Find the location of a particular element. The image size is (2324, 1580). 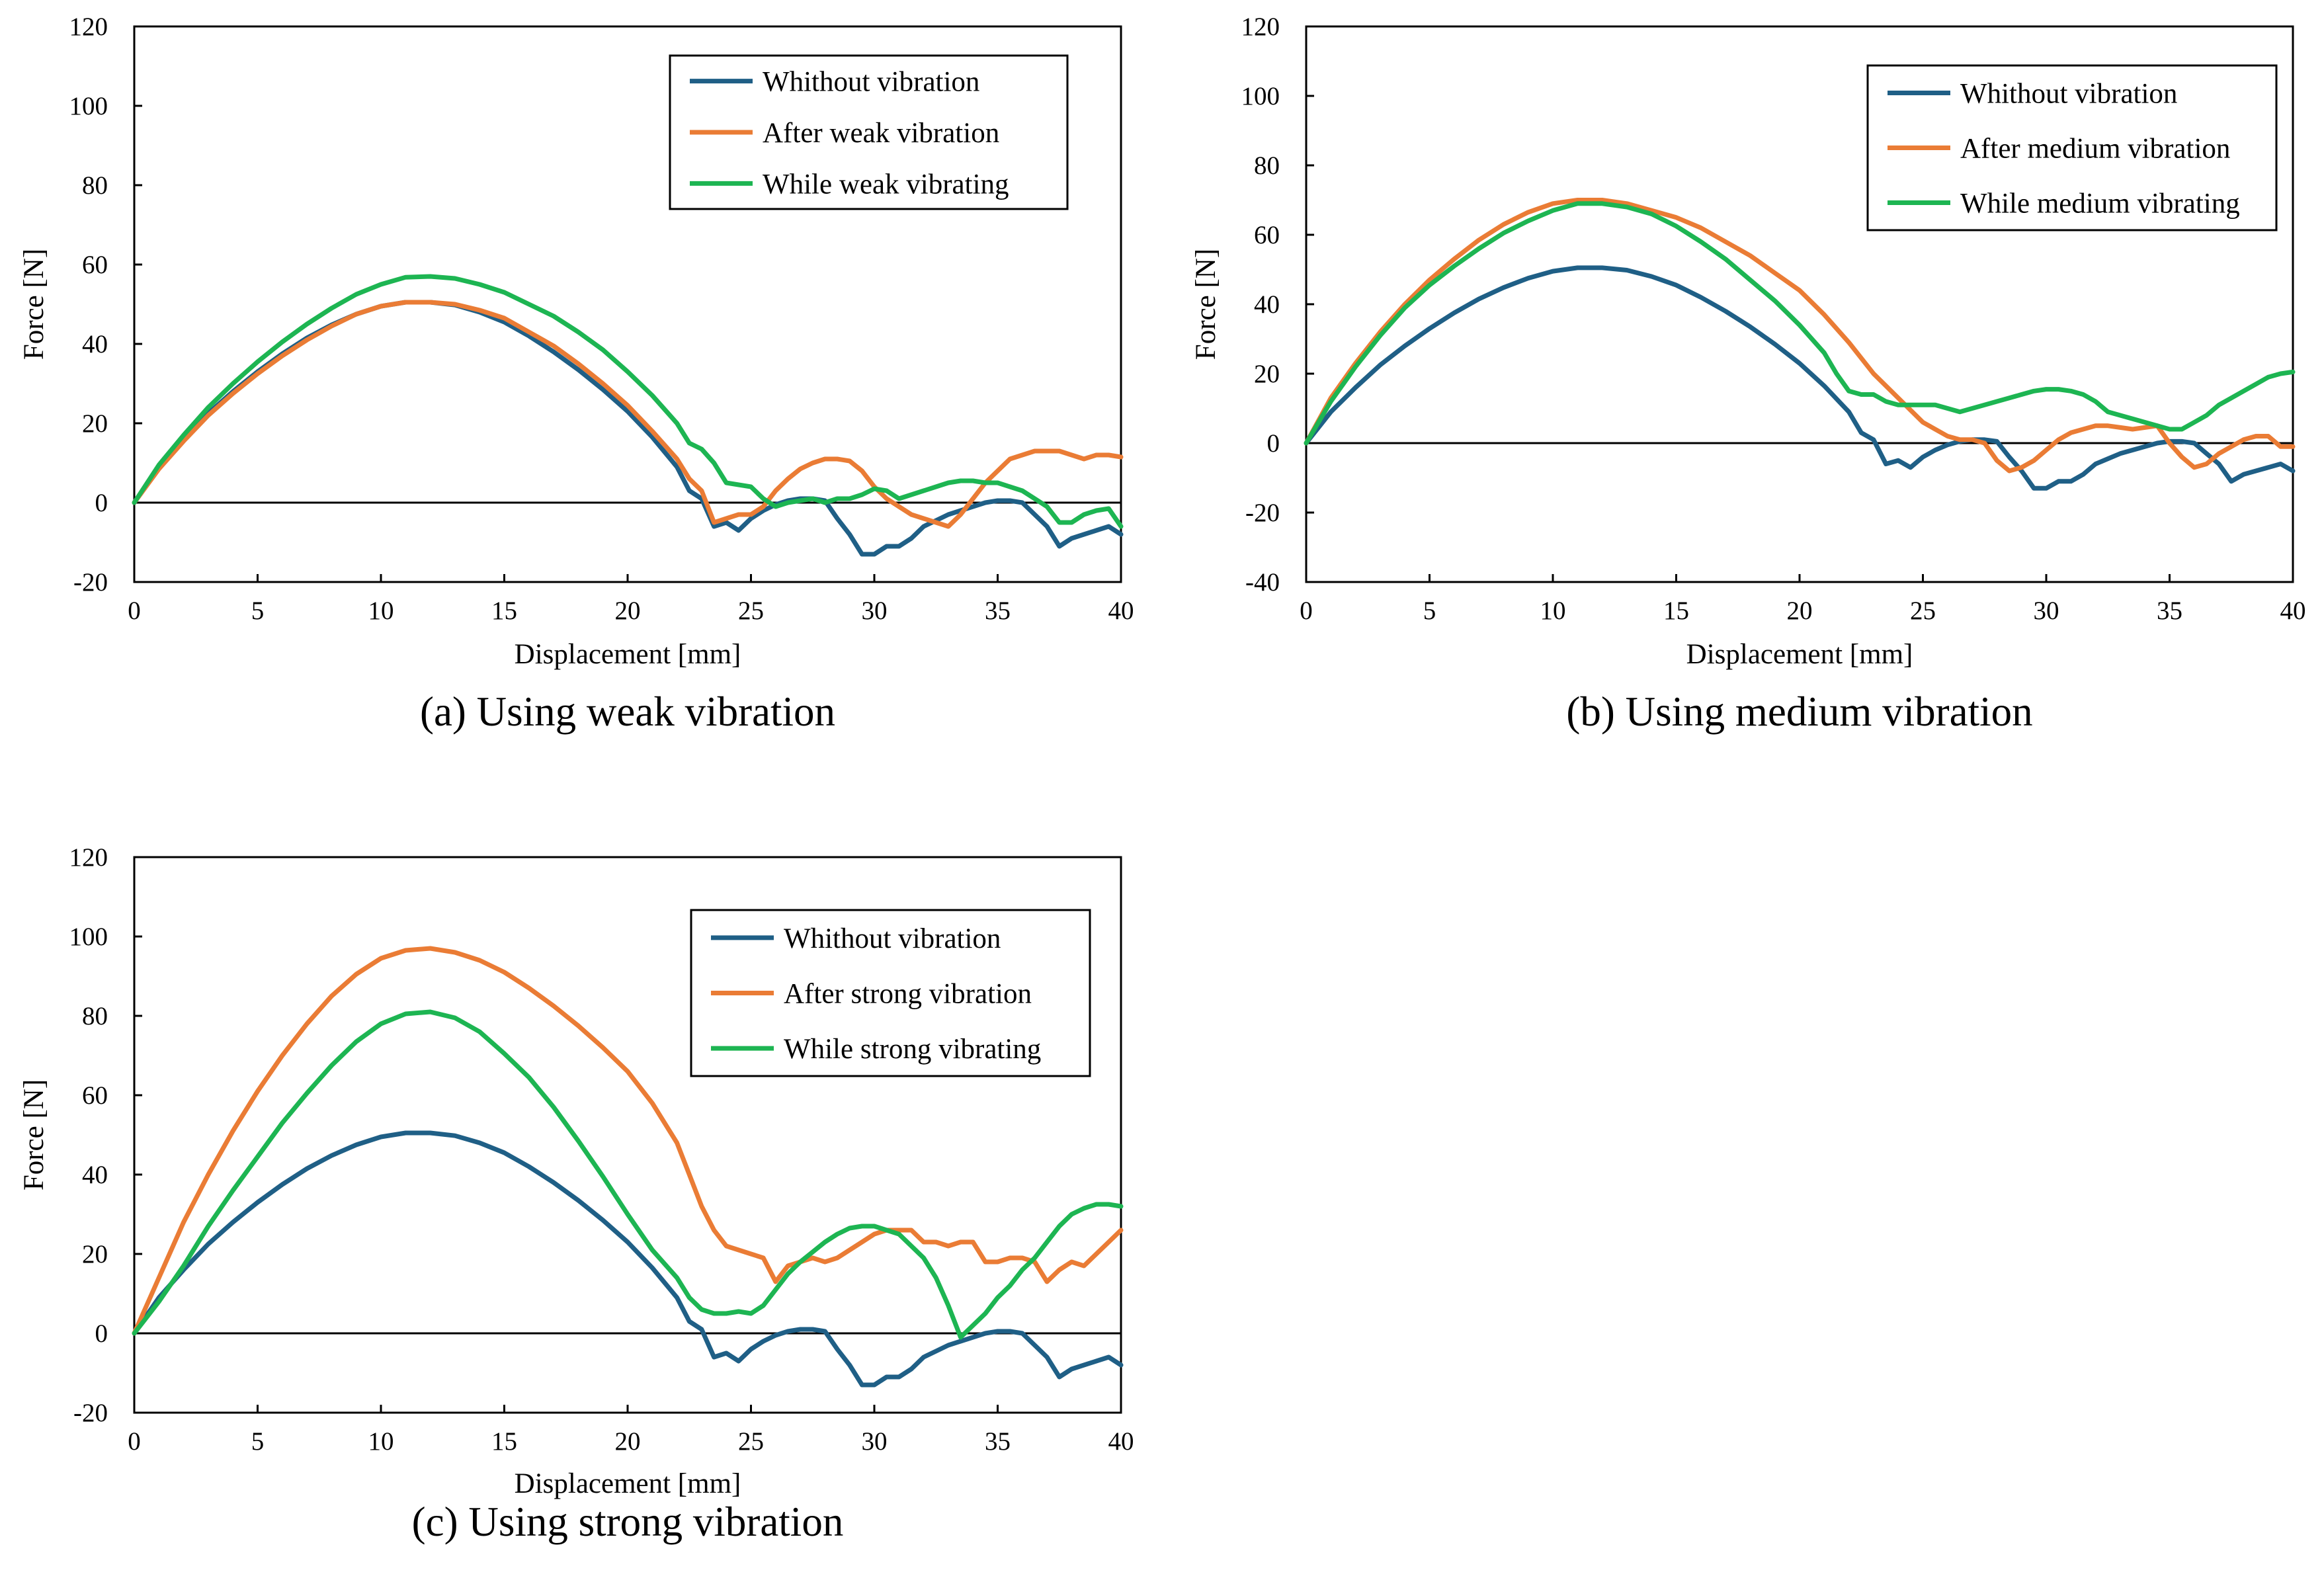

legend-label: After strong vibration is located at coordinates (908, 995).